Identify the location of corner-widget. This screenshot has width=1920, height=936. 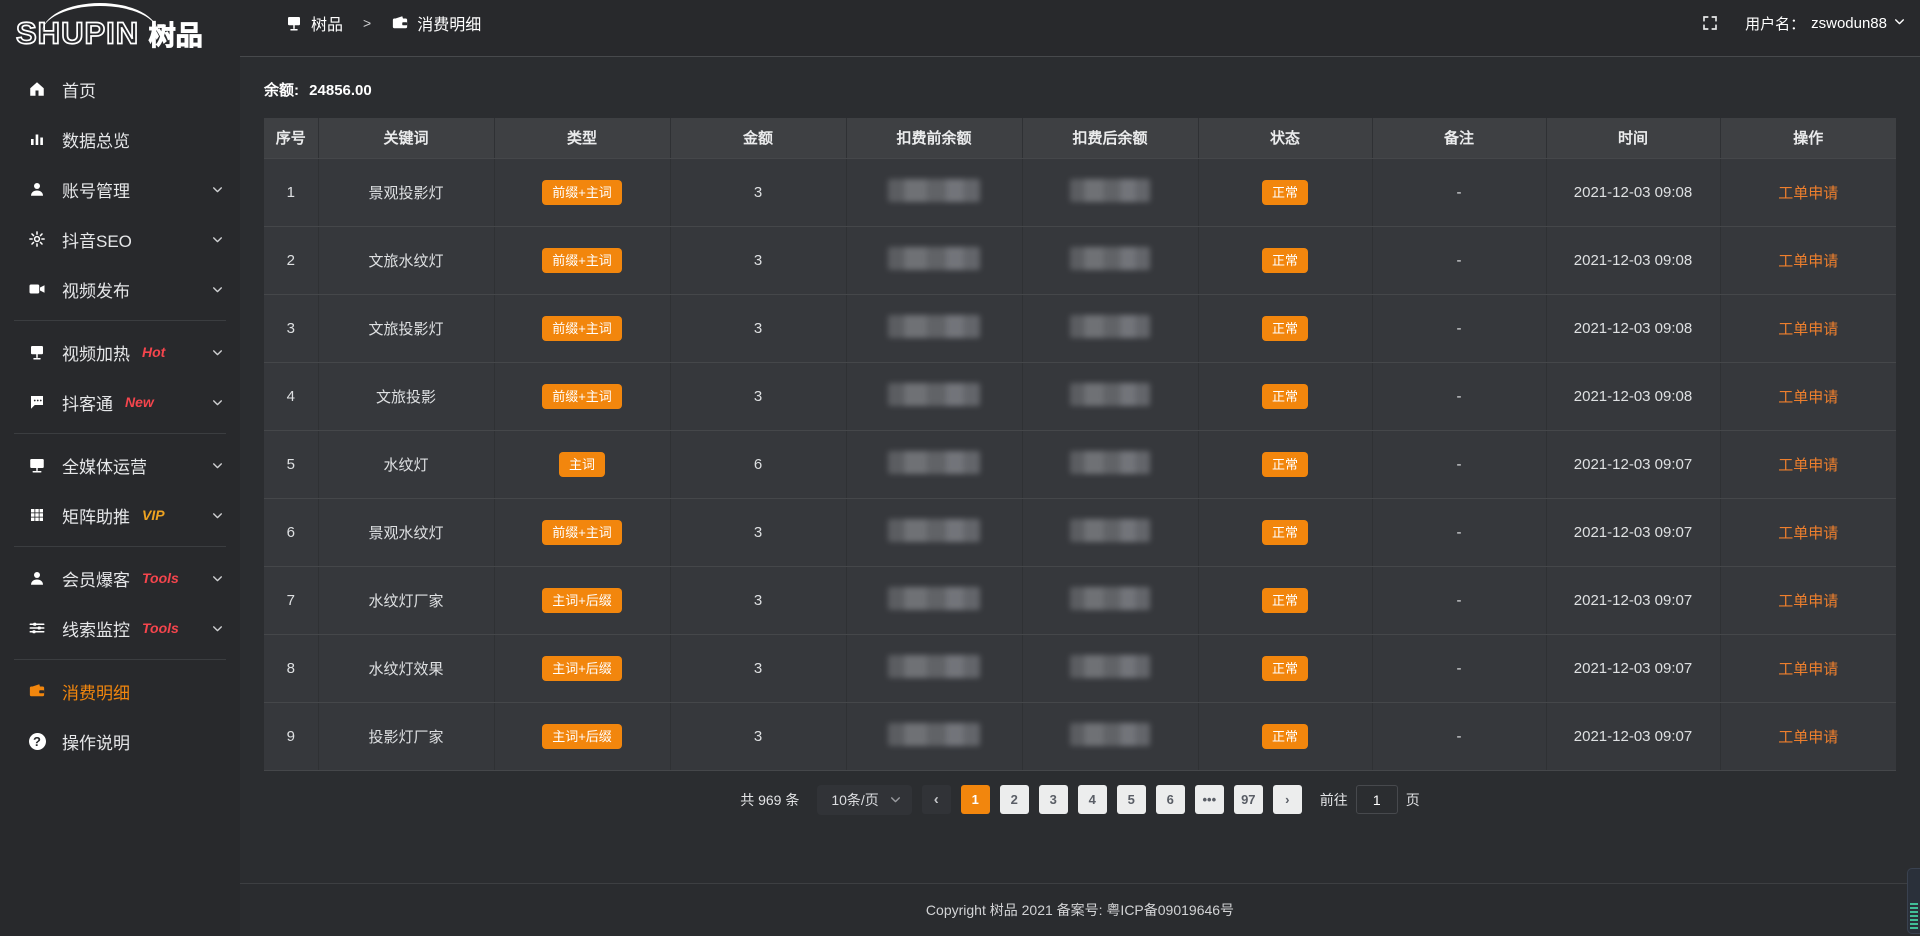
(1913, 901).